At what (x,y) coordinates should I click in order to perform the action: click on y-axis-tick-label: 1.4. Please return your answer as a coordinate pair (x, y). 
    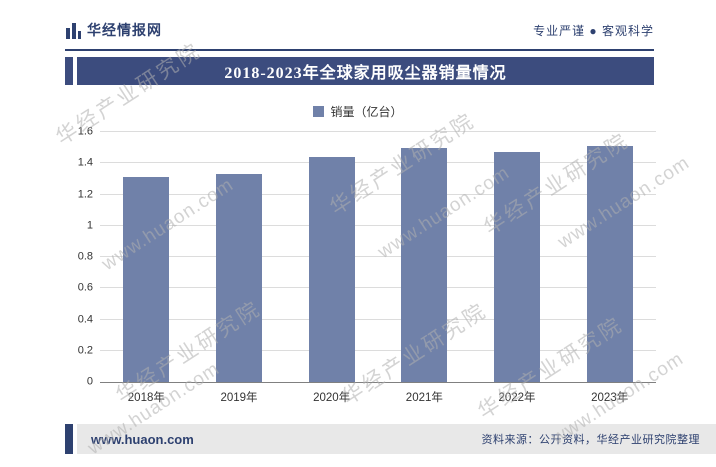
    Looking at the image, I should click on (85, 162).